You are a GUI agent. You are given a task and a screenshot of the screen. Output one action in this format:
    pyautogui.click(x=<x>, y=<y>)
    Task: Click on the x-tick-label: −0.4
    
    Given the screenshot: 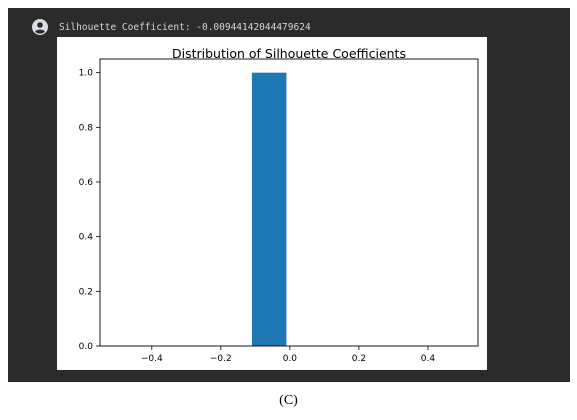 What is the action you would take?
    pyautogui.click(x=152, y=359)
    